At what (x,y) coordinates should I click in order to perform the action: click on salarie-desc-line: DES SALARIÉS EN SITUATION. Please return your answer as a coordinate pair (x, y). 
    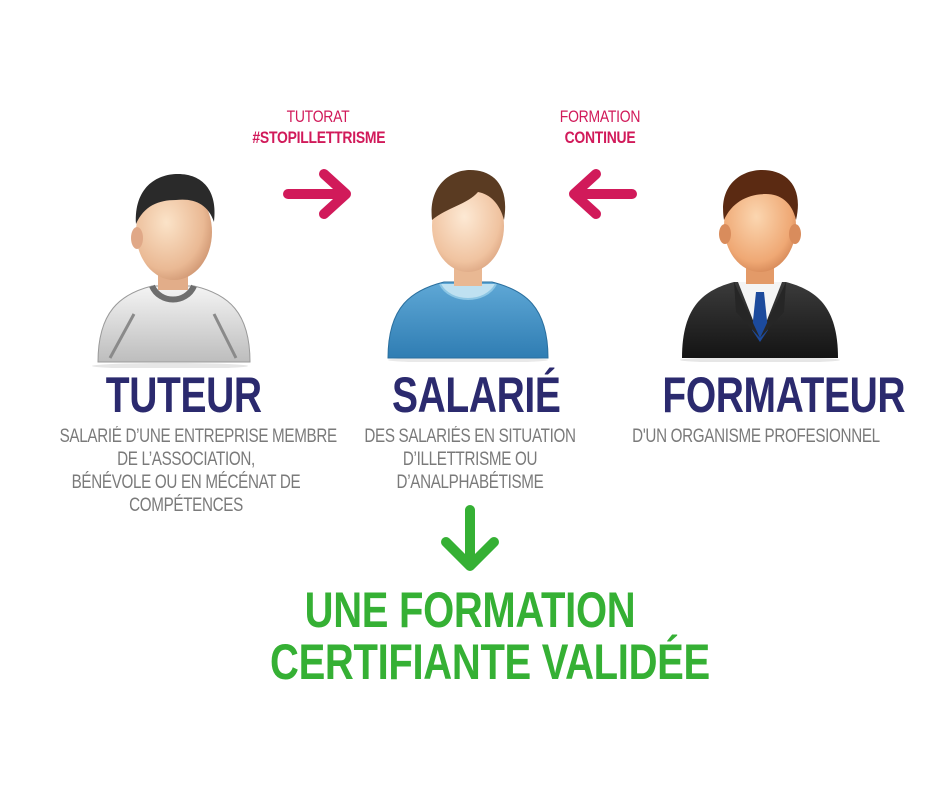
    Looking at the image, I should click on (470, 436).